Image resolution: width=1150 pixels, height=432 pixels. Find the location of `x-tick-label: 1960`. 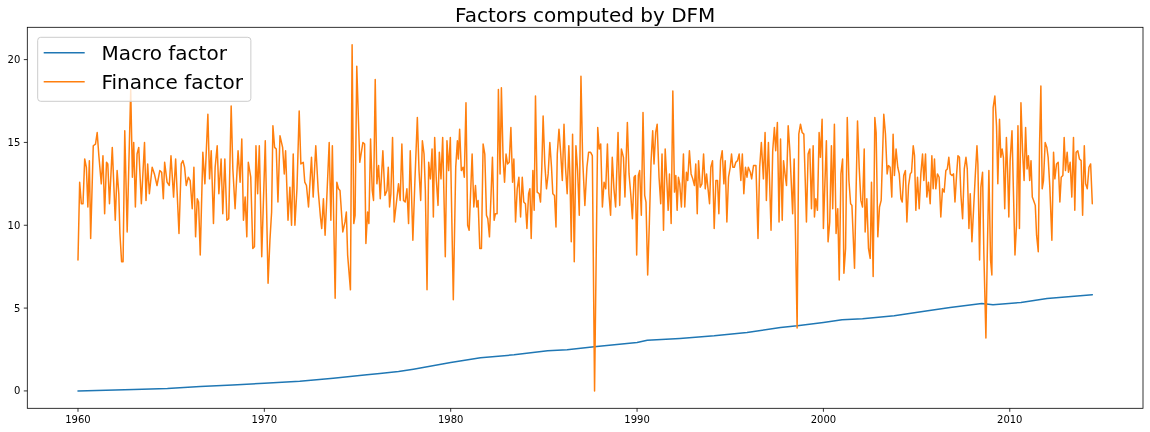

x-tick-label: 1960 is located at coordinates (78, 419).